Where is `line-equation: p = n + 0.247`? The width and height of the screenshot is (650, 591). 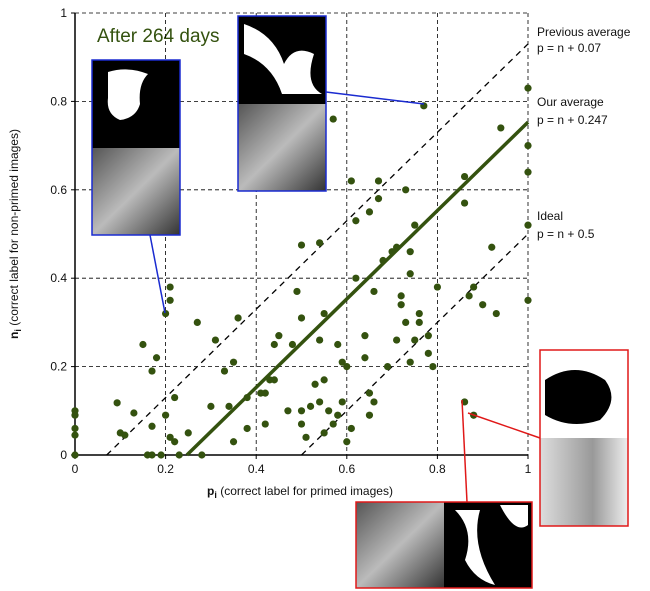 line-equation: p = n + 0.247 is located at coordinates (572, 120).